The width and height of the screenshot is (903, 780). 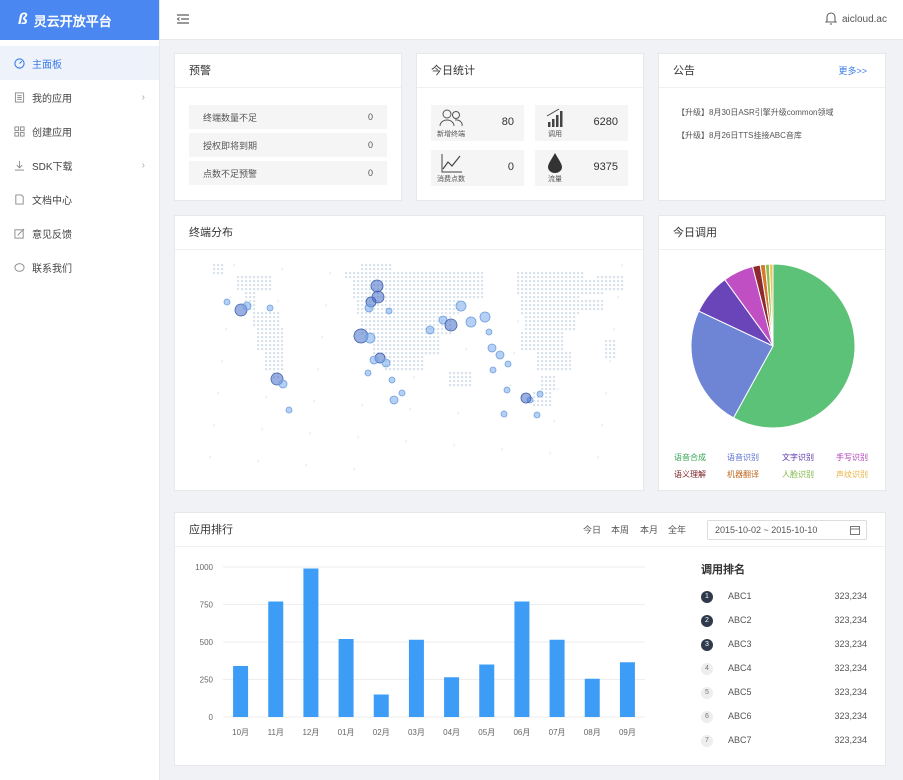 What do you see at coordinates (784, 718) in the screenshot?
I see `rank-row: 6 ABC6 323,234` at bounding box center [784, 718].